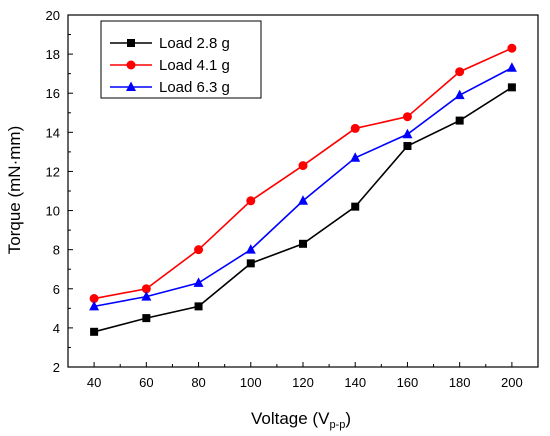 The height and width of the screenshot is (436, 550). Describe the element at coordinates (408, 382) in the screenshot. I see `x-tick-label: 160` at that location.